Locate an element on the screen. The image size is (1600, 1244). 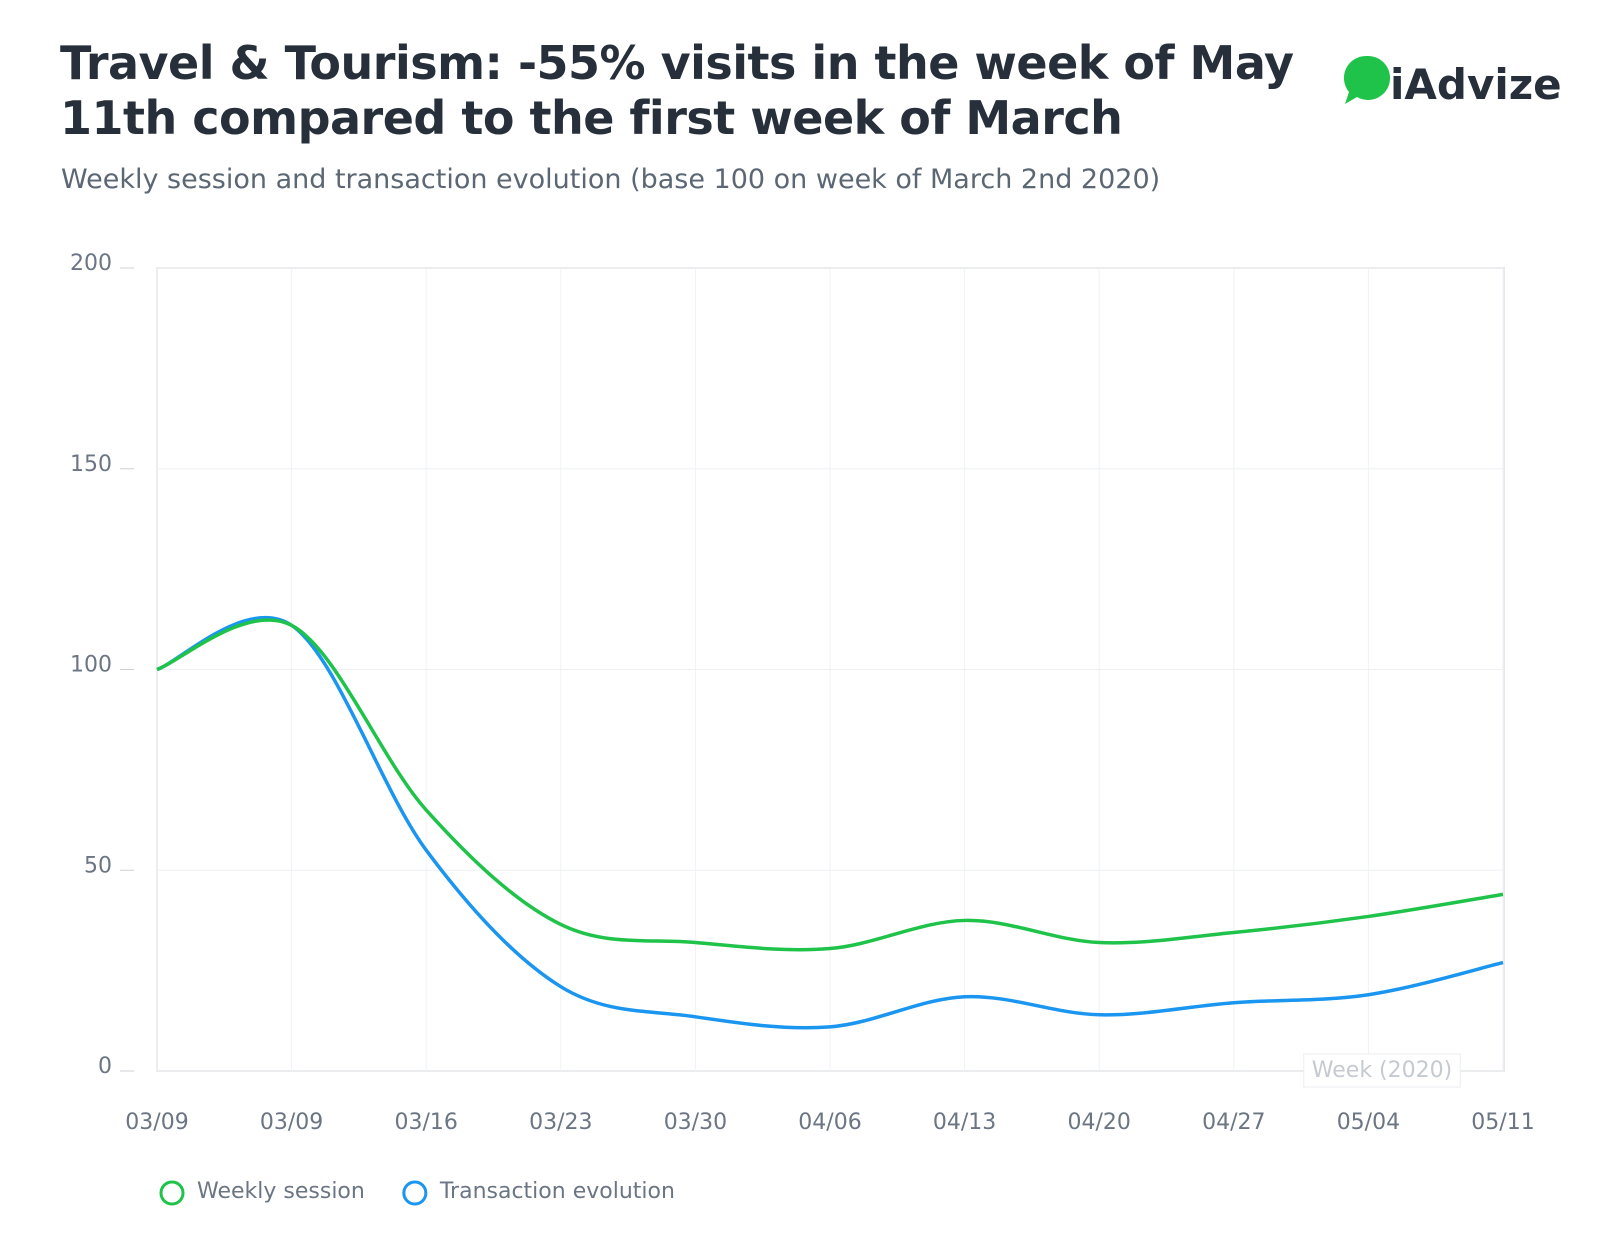
y-tick-label: 150 is located at coordinates (91, 464).